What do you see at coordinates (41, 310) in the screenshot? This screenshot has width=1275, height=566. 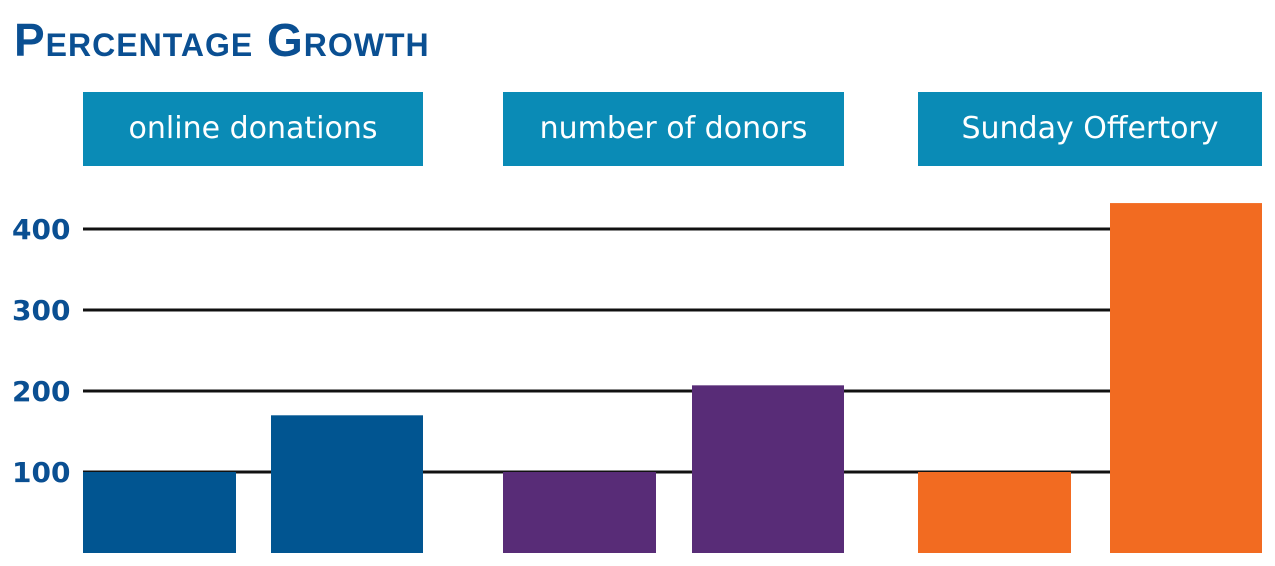 I see `y-tick-label-300: 300` at bounding box center [41, 310].